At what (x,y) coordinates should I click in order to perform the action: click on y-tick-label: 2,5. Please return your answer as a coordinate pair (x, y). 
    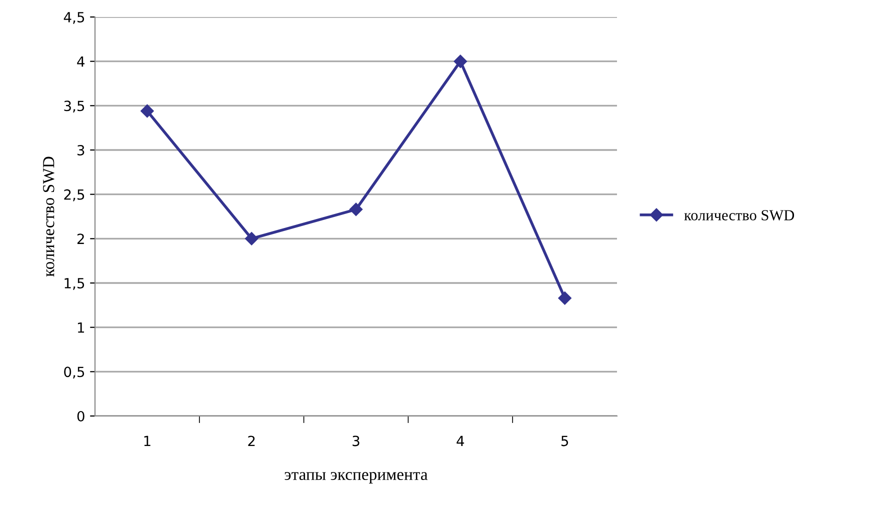
    Looking at the image, I should click on (74, 195).